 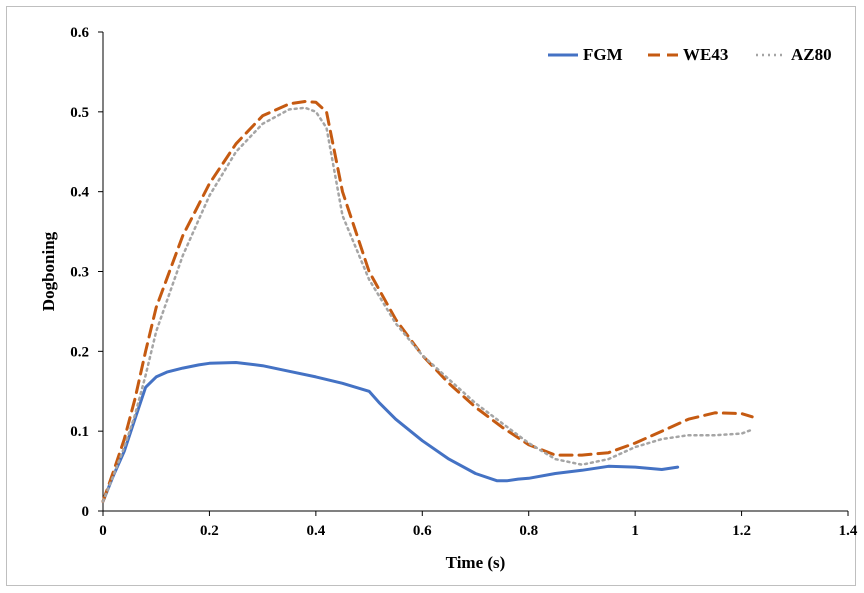 I want to click on x-tick-label: 1.4, so click(x=848, y=531).